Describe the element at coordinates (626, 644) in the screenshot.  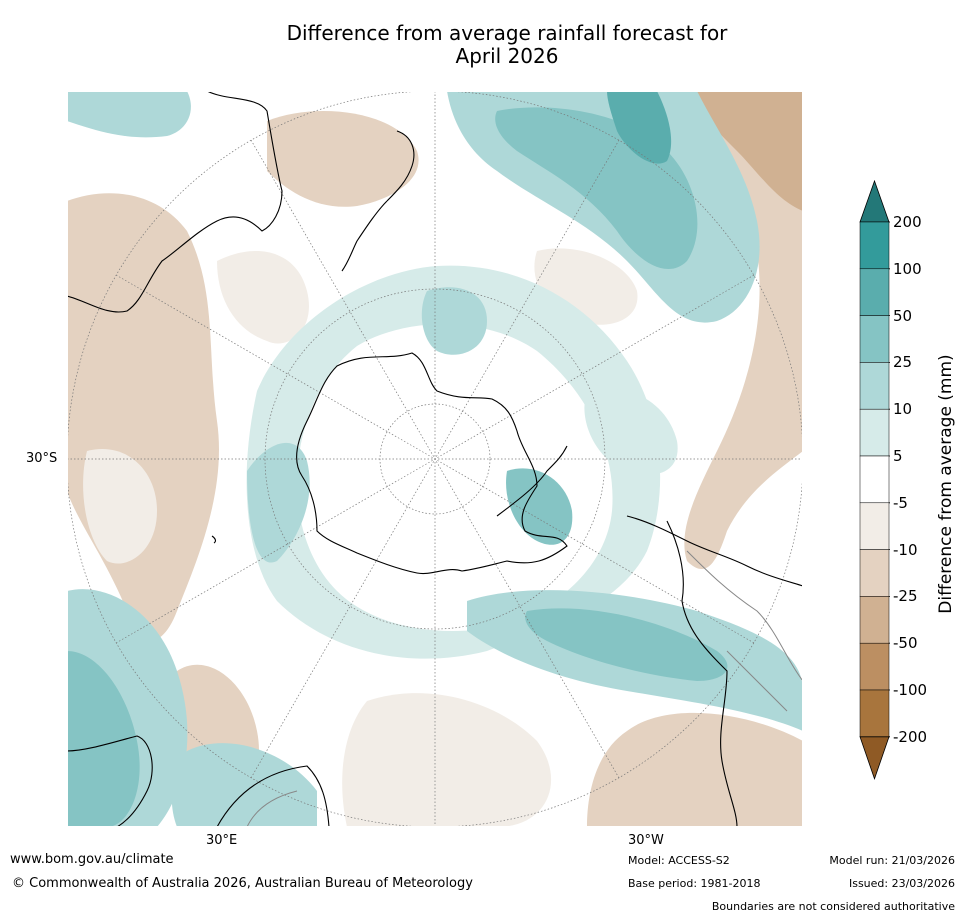
I see `wet-region-atlantic-core` at that location.